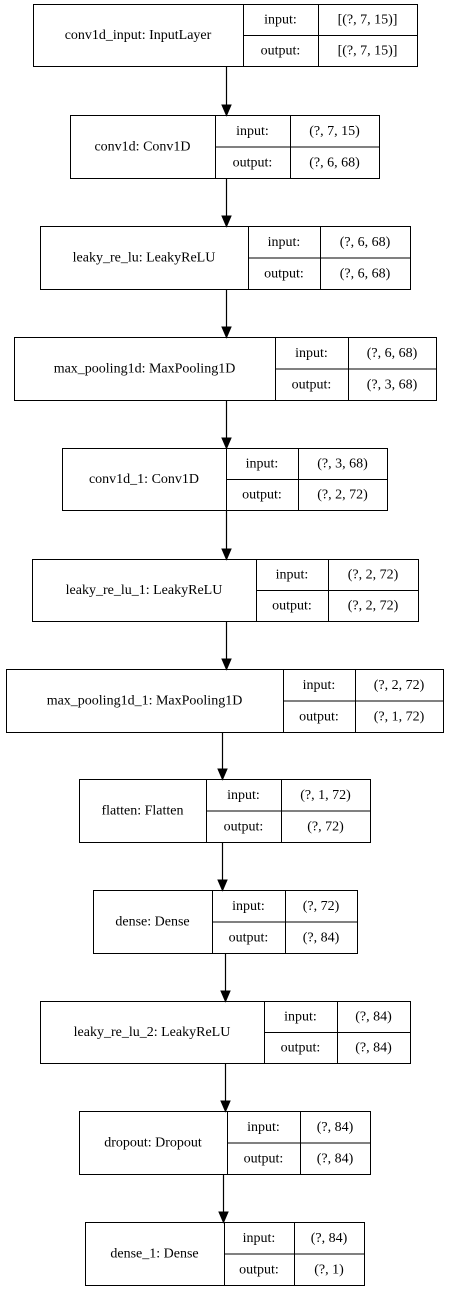  I want to click on input-shape: (?, 72), so click(321, 906).